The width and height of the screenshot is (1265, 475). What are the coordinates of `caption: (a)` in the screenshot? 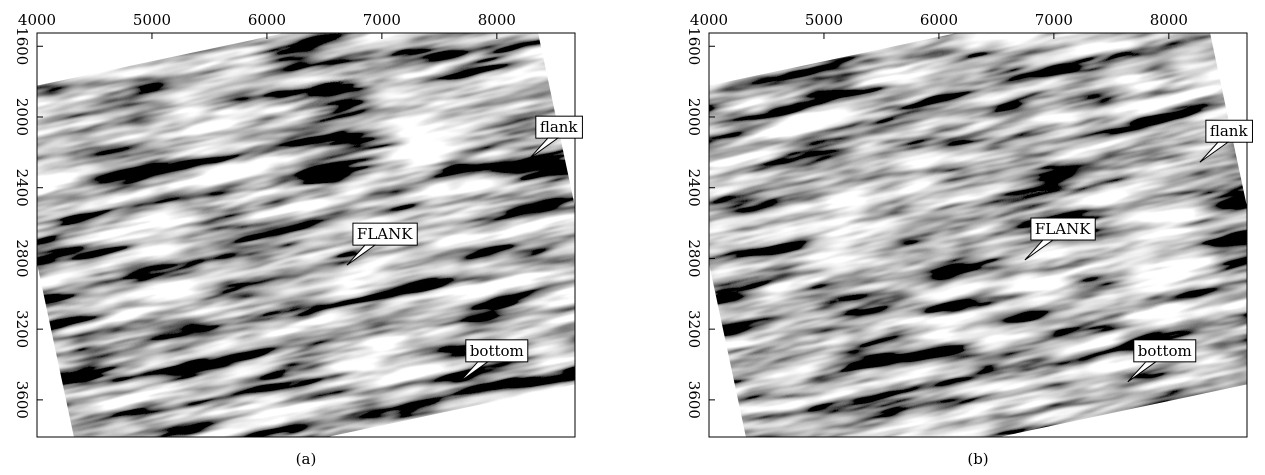 It's located at (306, 459).